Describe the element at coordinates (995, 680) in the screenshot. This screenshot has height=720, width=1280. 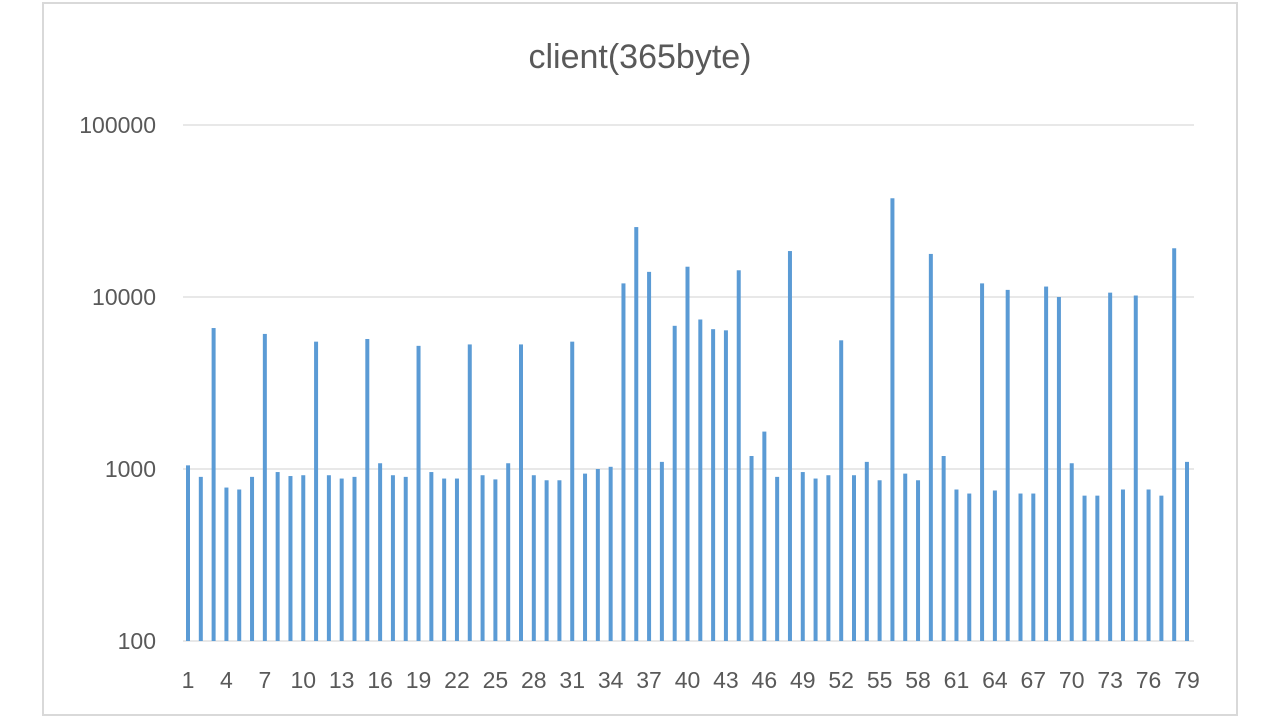
I see `x-tick-label: 64` at that location.